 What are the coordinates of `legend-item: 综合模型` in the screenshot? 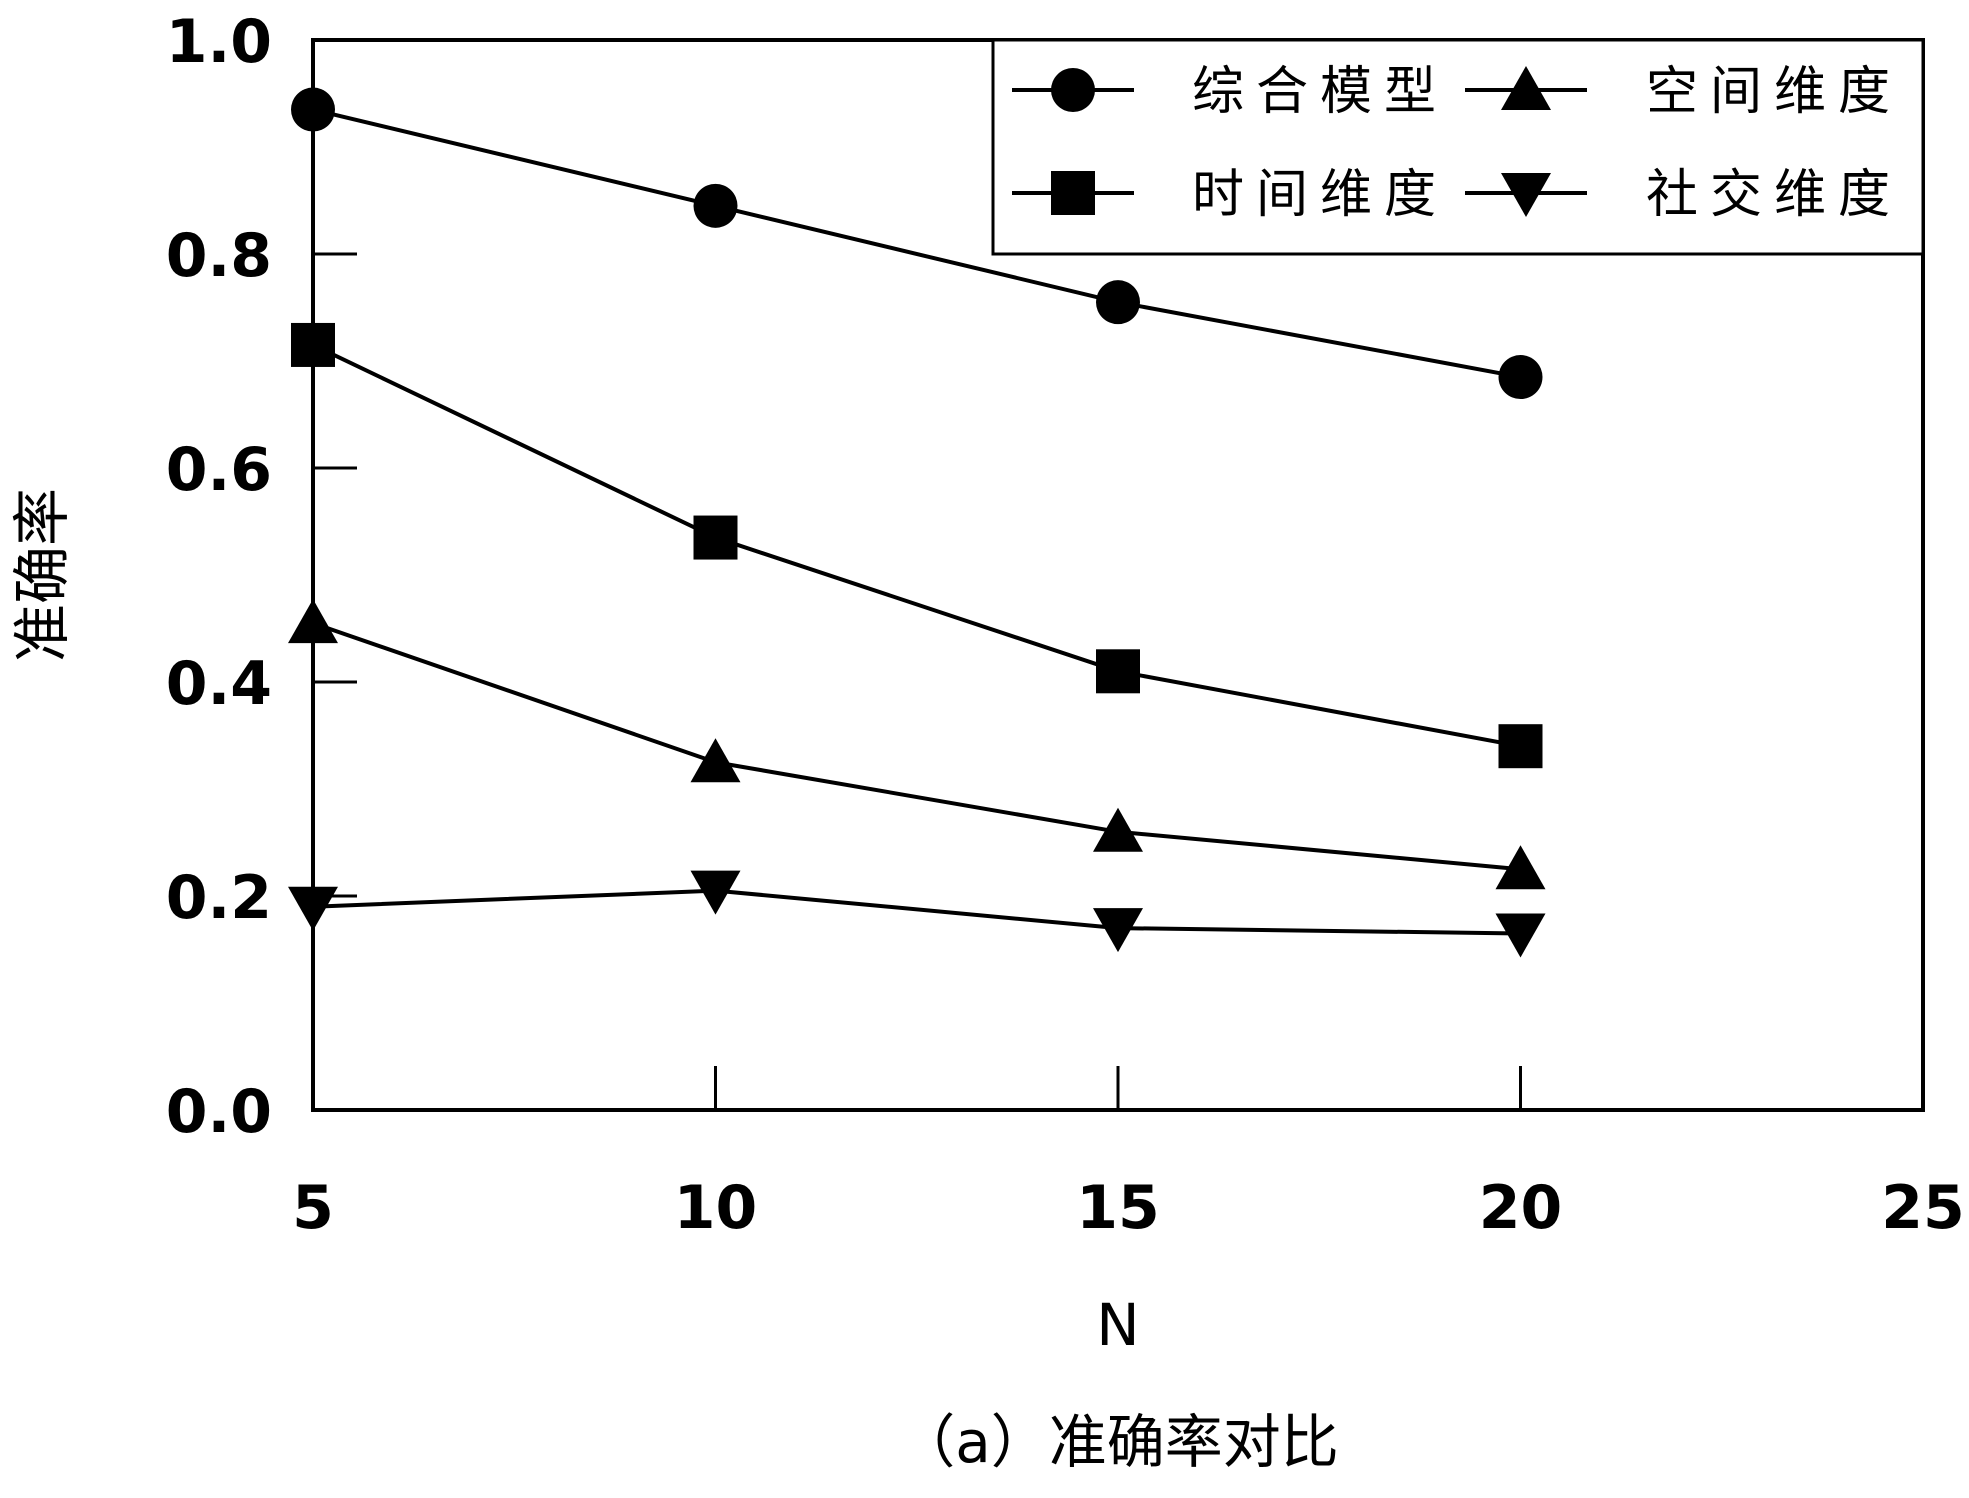 It's located at (1230, 92).